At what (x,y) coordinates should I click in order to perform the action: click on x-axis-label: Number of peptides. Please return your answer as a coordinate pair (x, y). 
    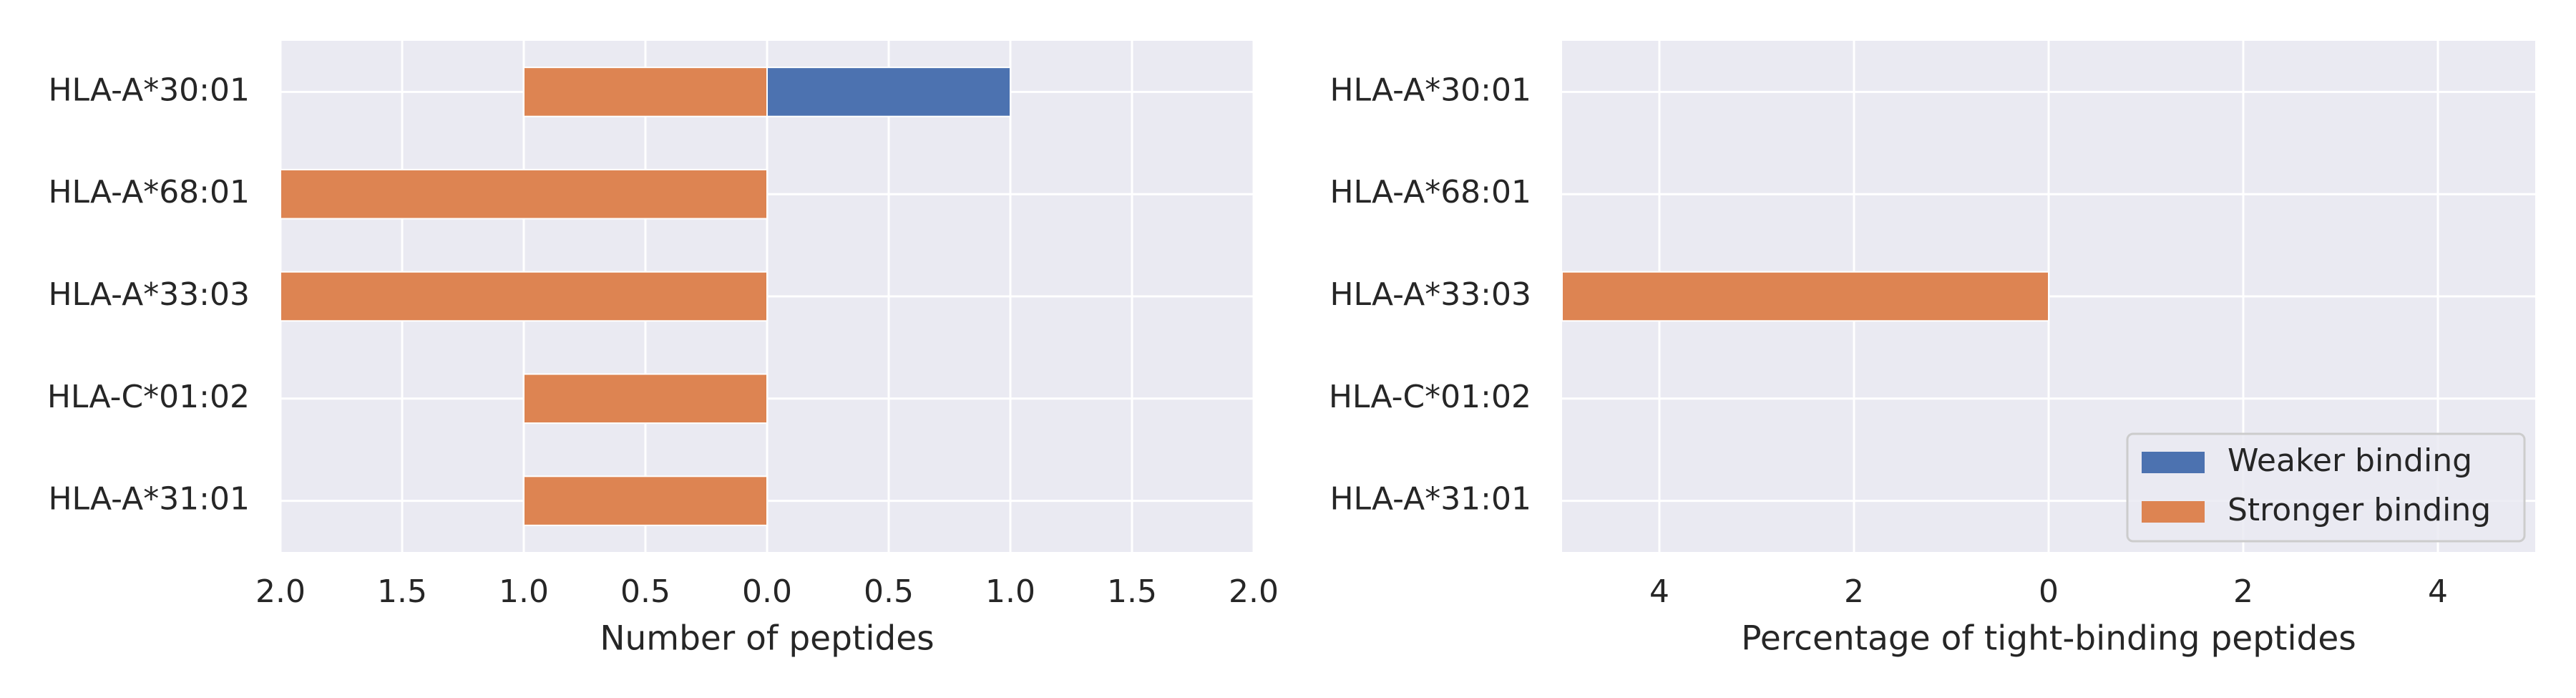
    Looking at the image, I should click on (767, 639).